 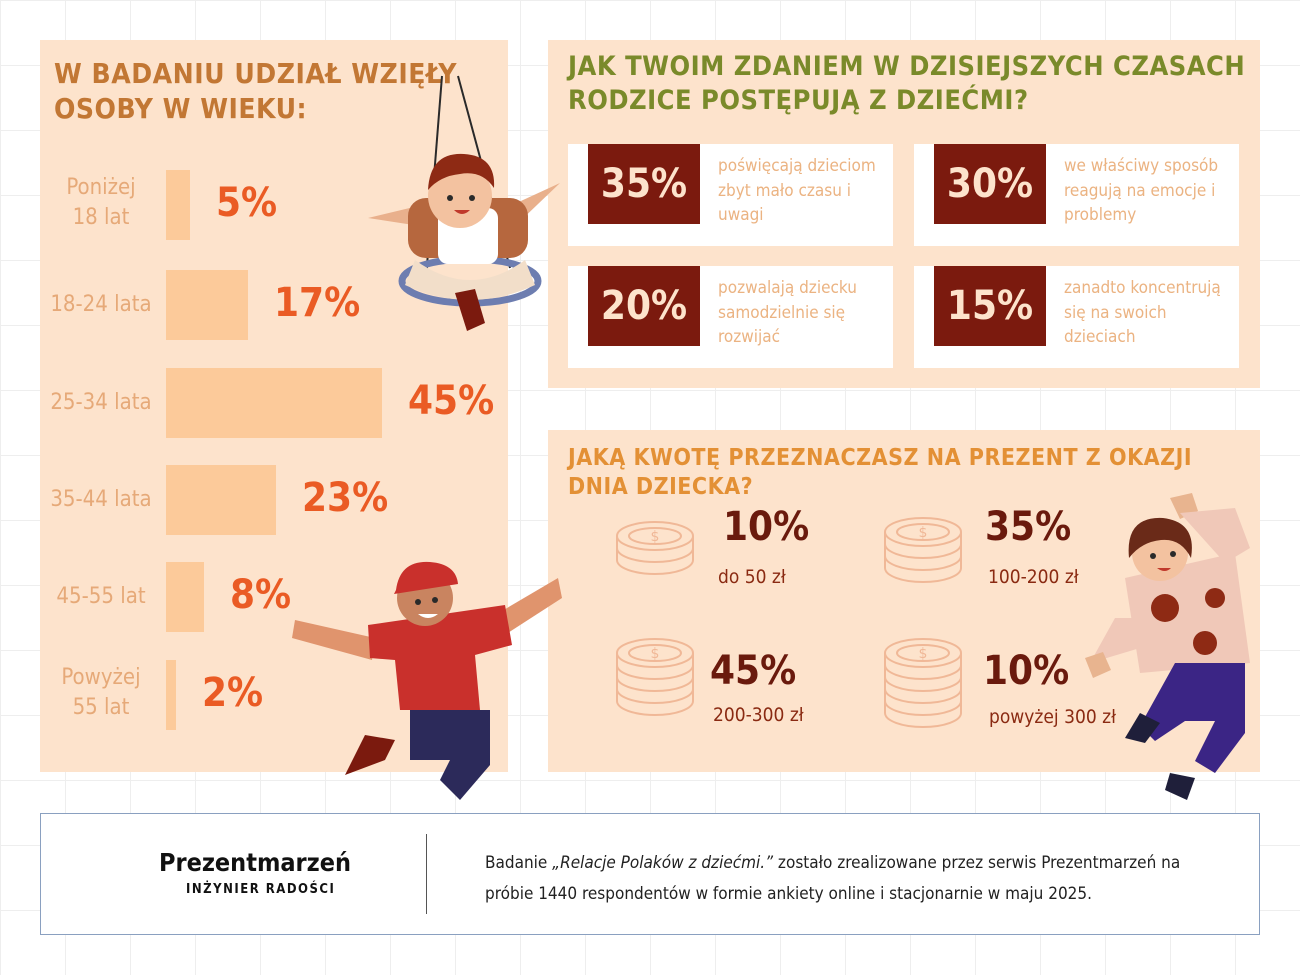 I want to click on brand-tagline: INŻYNIER RADOŚCI, so click(x=261, y=889).